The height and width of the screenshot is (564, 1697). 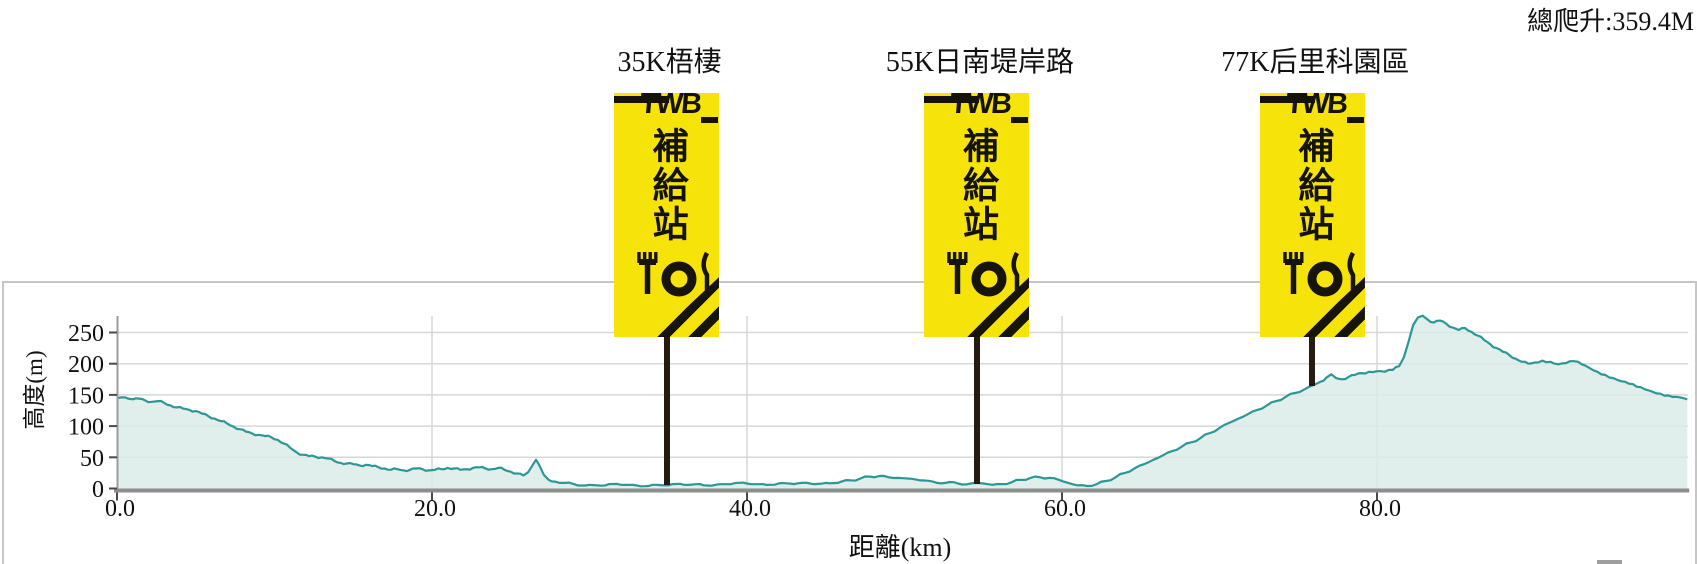 I want to click on station-label-77k: 77K后里科園區, so click(x=1315, y=62).